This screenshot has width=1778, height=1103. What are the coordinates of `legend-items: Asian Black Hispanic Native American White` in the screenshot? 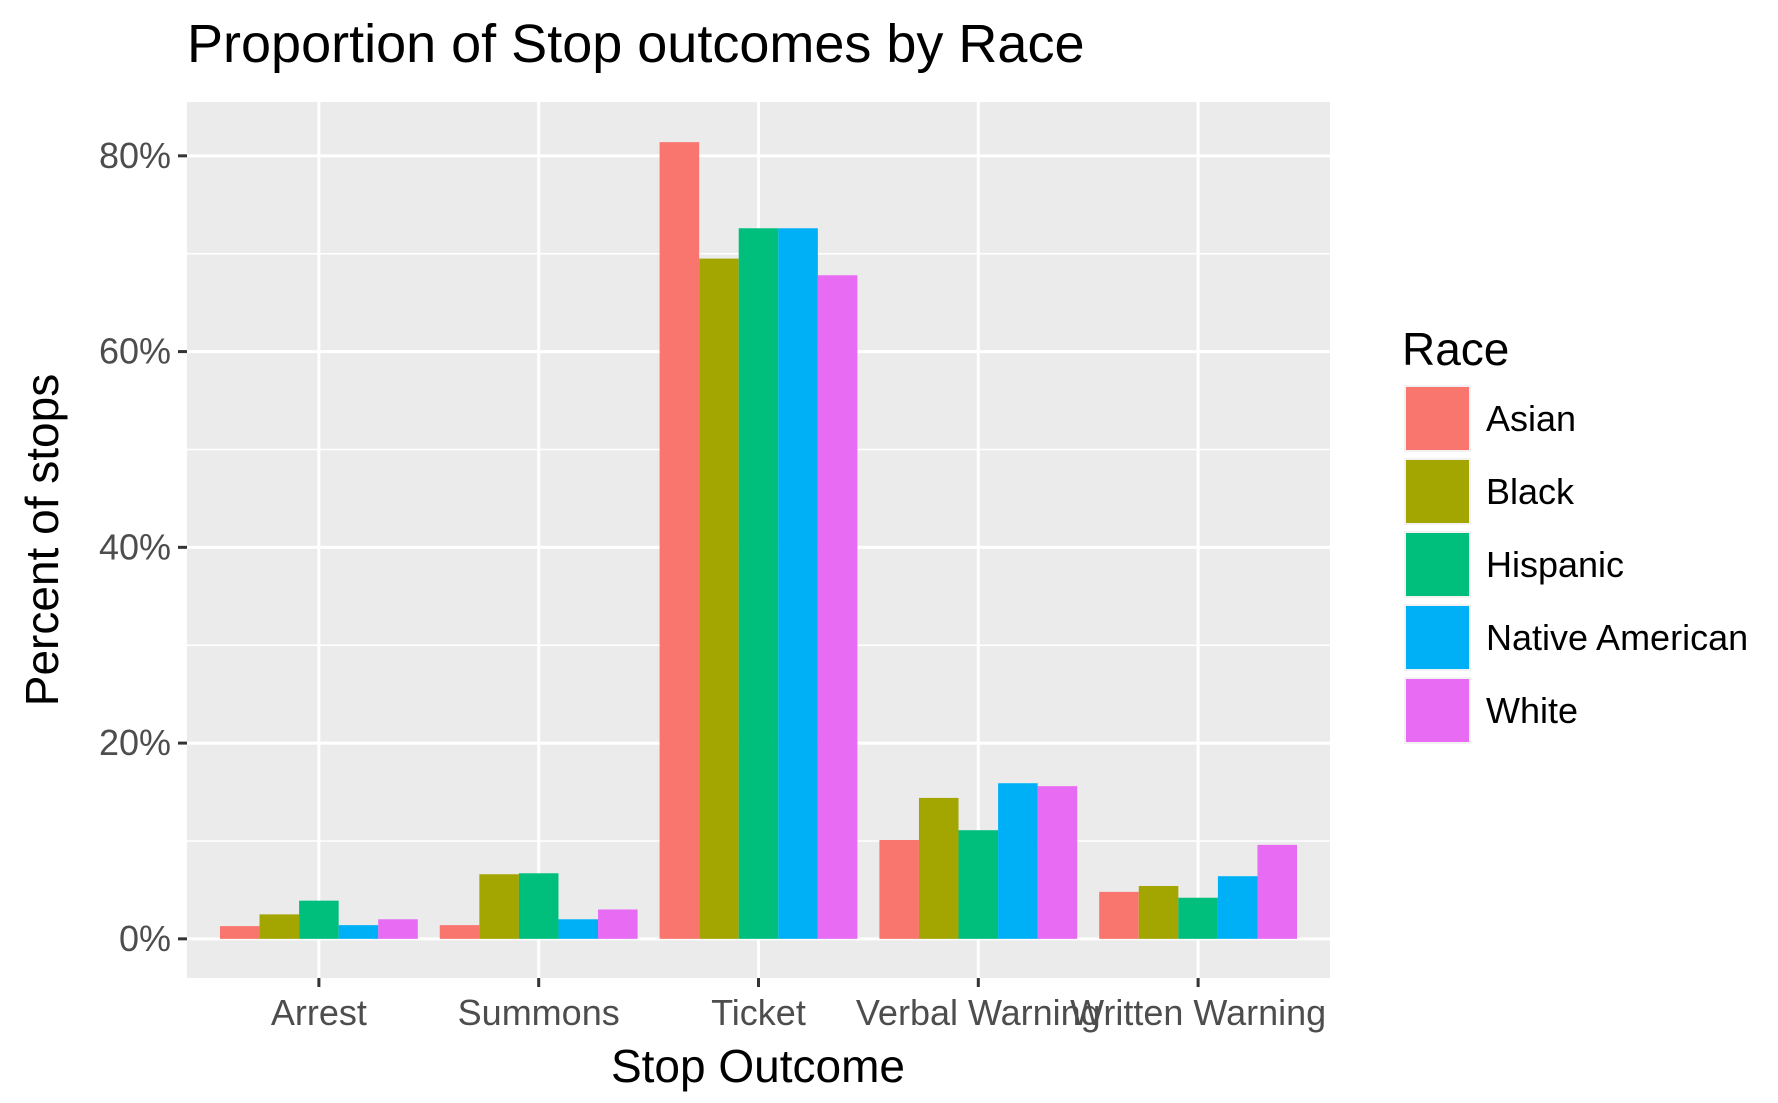 It's located at (1576, 564).